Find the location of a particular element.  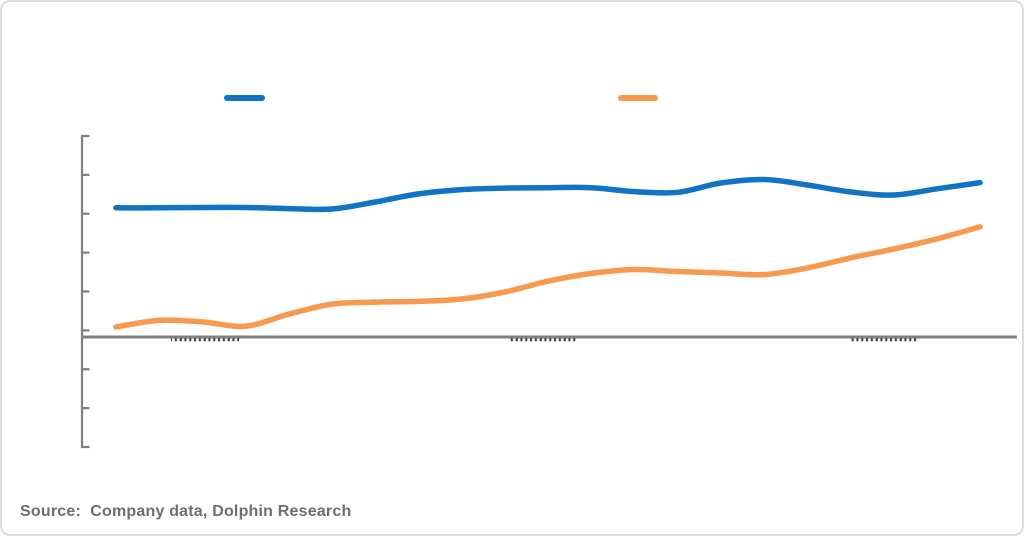

blue-series-line is located at coordinates (548, 194).